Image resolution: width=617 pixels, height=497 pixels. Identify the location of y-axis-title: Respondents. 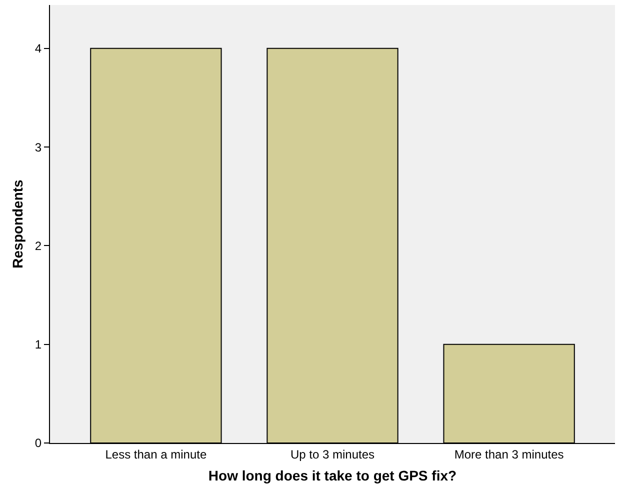
(18, 223).